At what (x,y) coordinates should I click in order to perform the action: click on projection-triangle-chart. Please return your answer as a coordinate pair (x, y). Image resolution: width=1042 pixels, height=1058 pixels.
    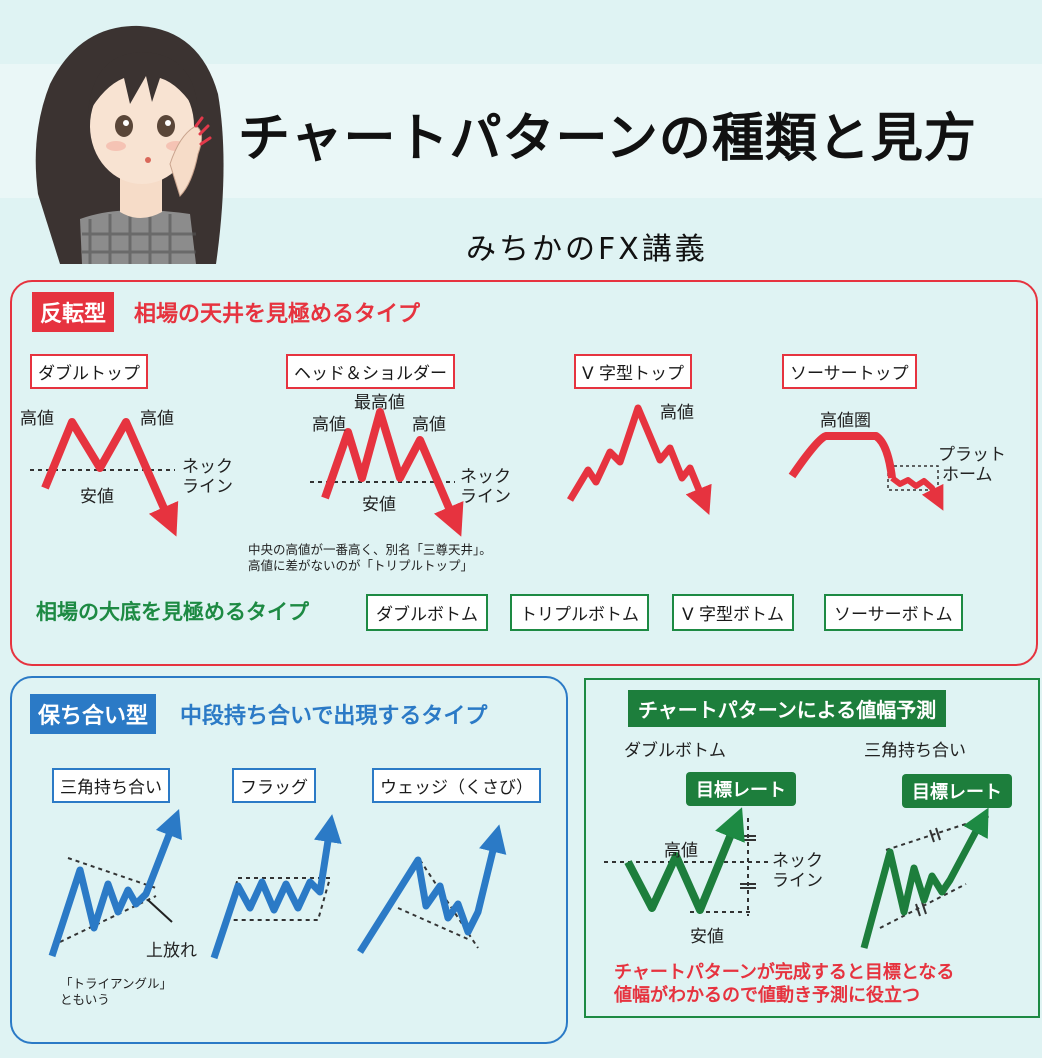
    Looking at the image, I should click on (925, 878).